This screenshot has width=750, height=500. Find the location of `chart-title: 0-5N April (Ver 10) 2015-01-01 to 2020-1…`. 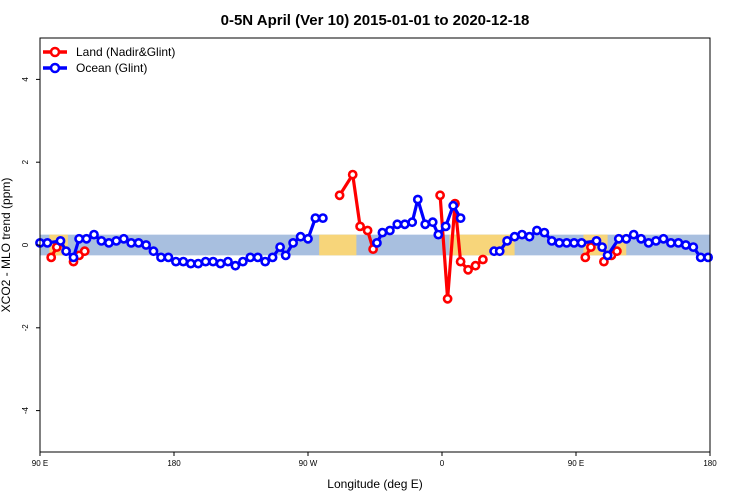

chart-title: 0-5N April (Ver 10) 2015-01-01 to 2020-1… is located at coordinates (375, 20).